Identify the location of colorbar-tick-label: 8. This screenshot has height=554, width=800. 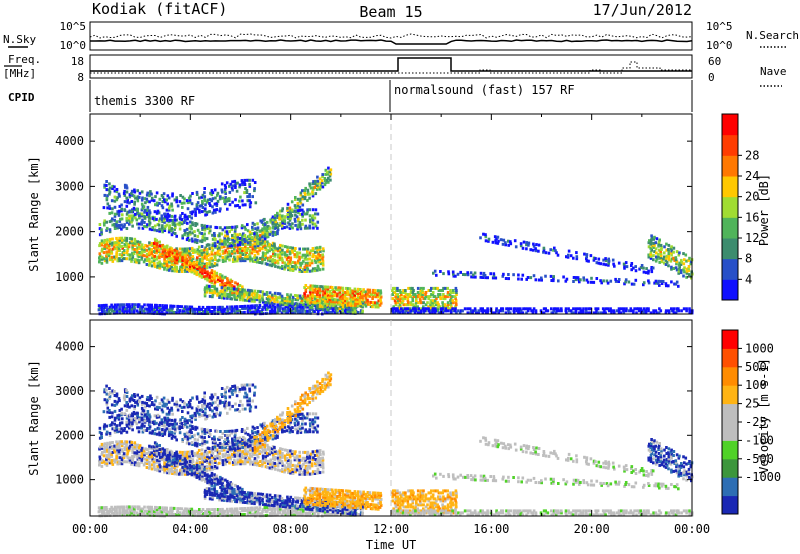
(748, 259).